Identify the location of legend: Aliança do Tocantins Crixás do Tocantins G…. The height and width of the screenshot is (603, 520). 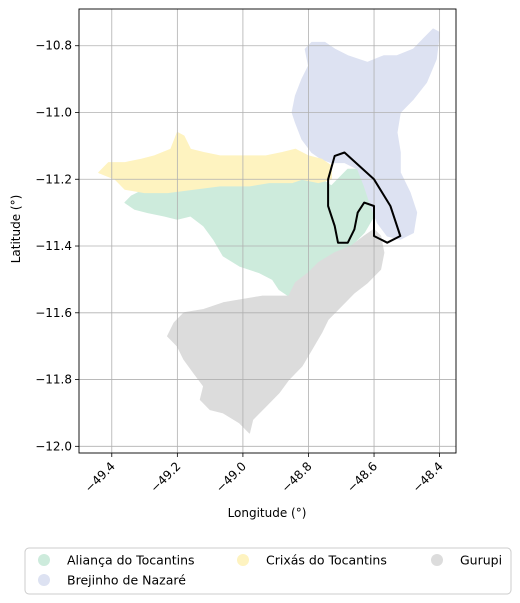
(268, 571).